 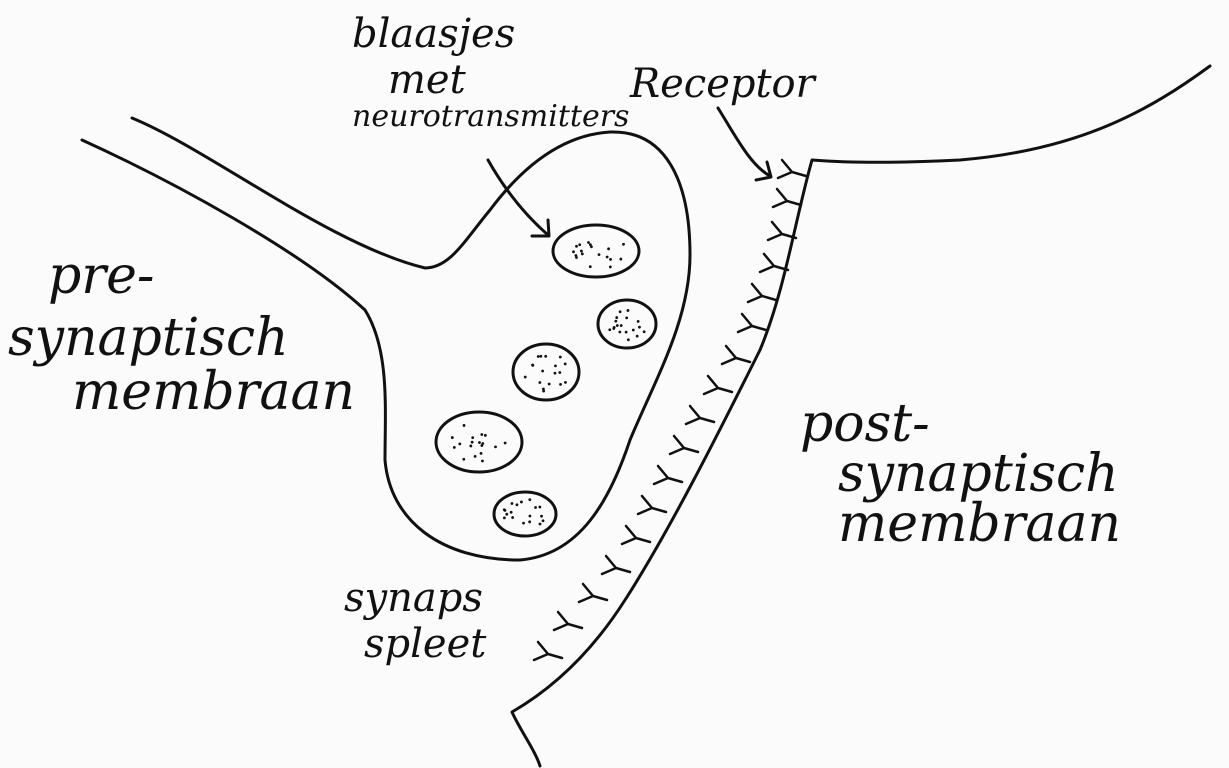 I want to click on post-label-line1: post-, so click(x=865, y=424).